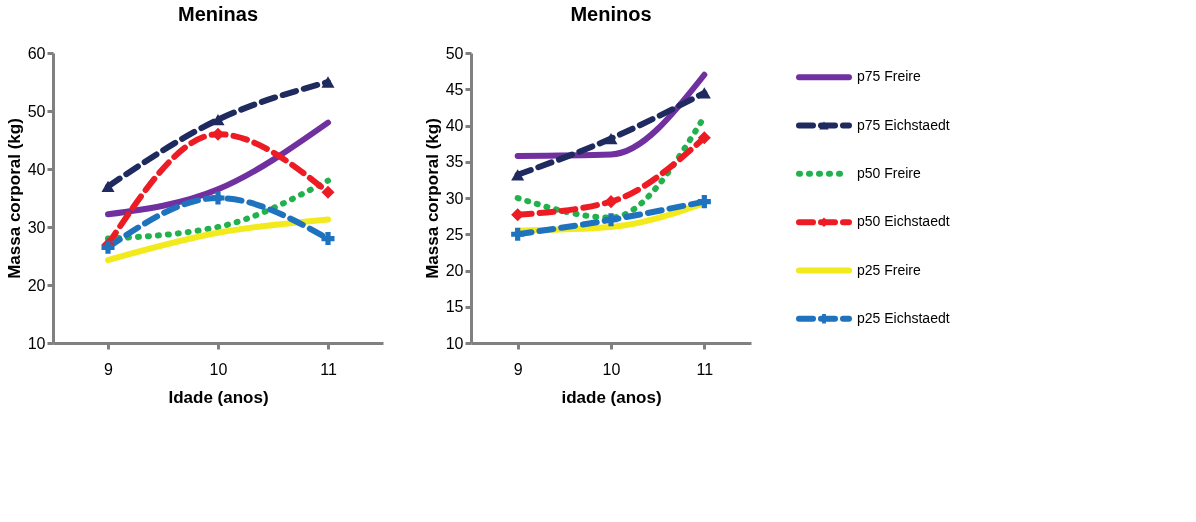  What do you see at coordinates (454, 89) in the screenshot?
I see `y-tick-label: 45` at bounding box center [454, 89].